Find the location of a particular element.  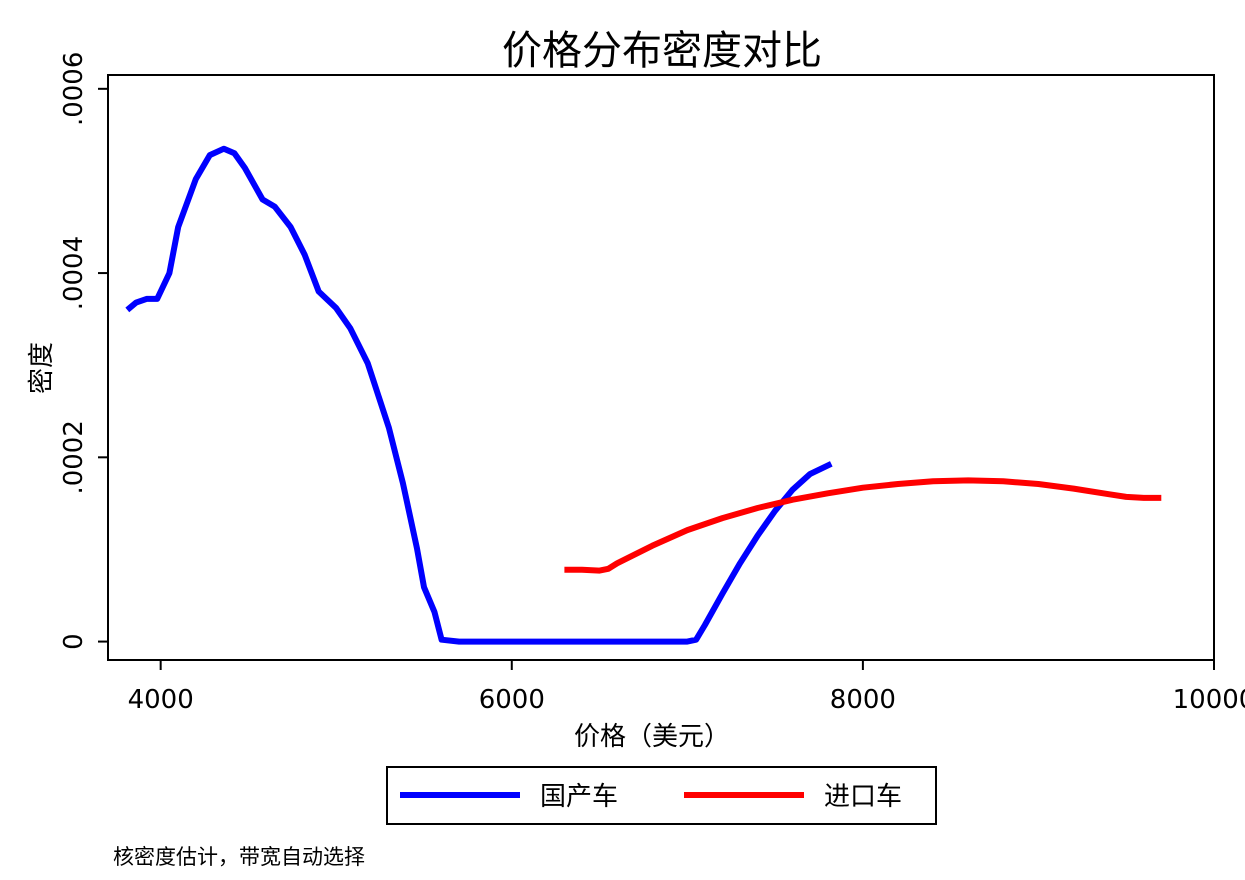

y-axis: 0 .0002 .0004 .0006 is located at coordinates (83, 351).